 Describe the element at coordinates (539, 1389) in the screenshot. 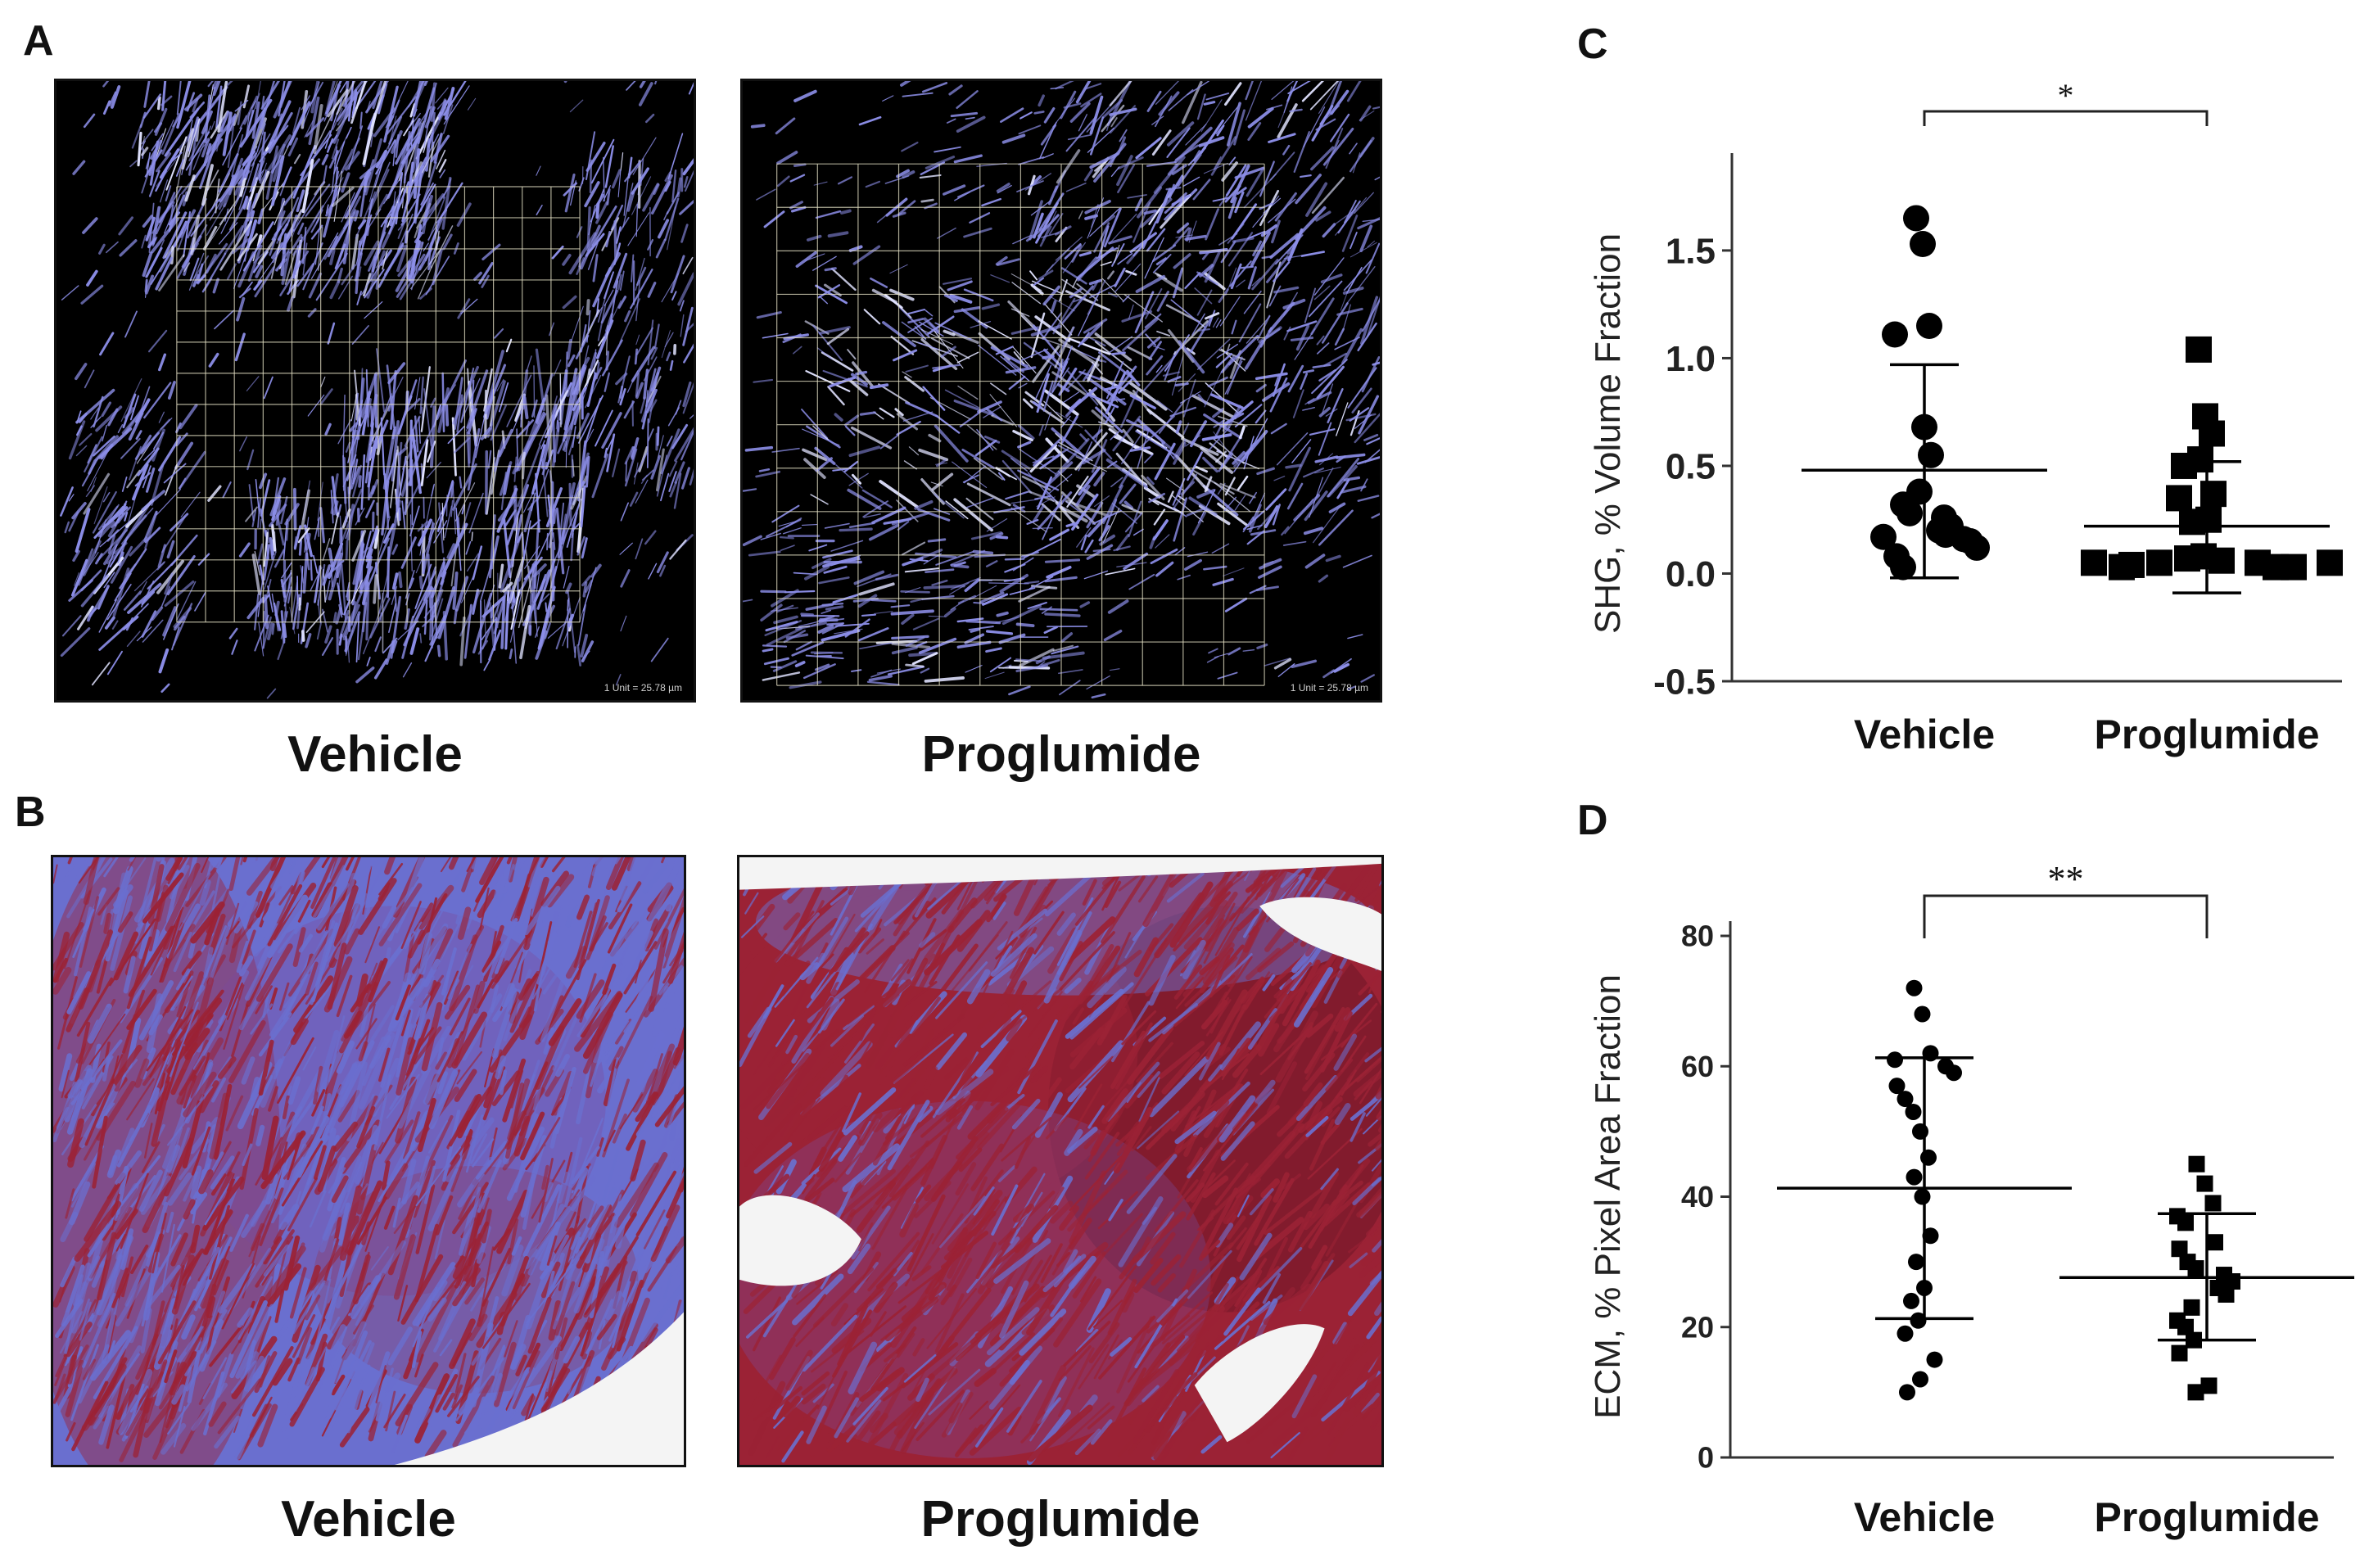

I see `tissue-void` at that location.